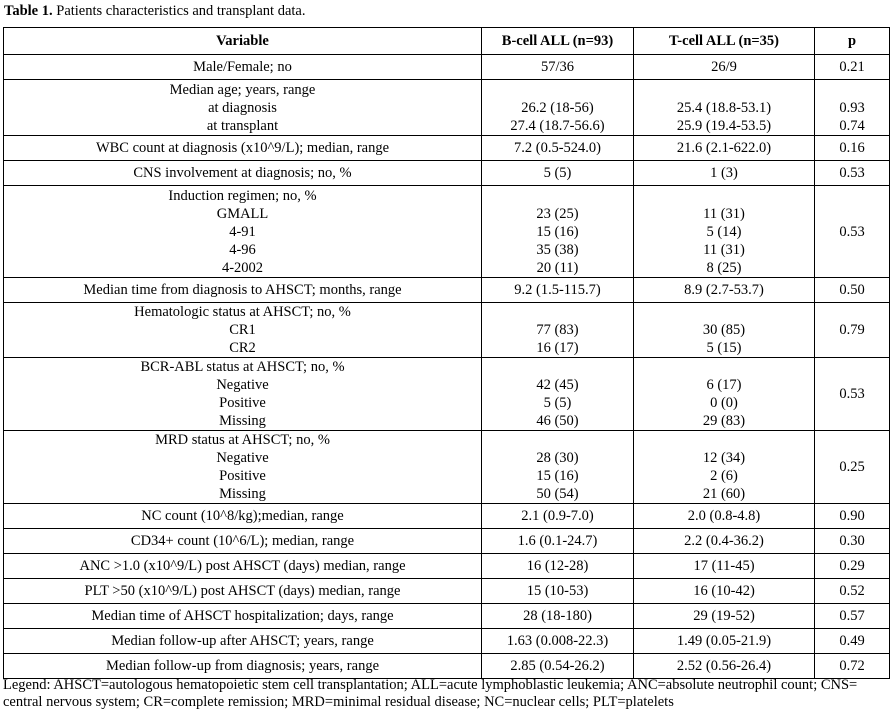 This screenshot has height=711, width=894. What do you see at coordinates (557, 666) in the screenshot?
I see `b-cell-value: 2.85 (0.54-26.2)` at bounding box center [557, 666].